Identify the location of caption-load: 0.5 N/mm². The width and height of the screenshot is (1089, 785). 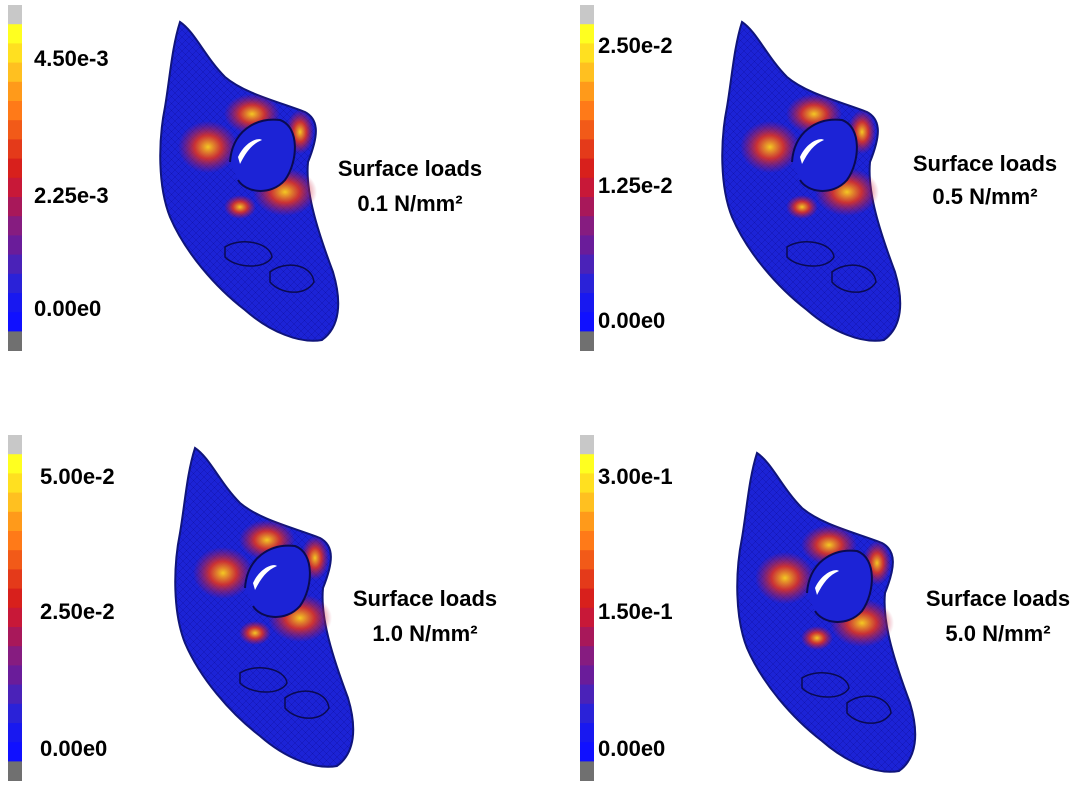
(984, 196).